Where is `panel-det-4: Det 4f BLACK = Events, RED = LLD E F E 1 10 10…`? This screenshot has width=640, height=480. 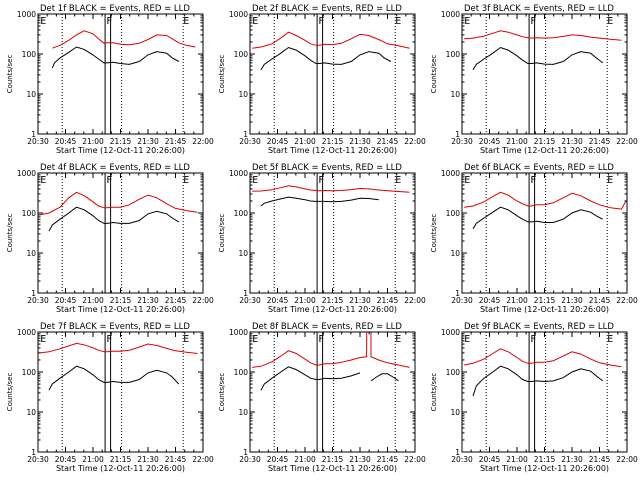 panel-det-4: Det 4f BLACK = Events, RED = LLD E F E 1 10 10… is located at coordinates (110, 238).